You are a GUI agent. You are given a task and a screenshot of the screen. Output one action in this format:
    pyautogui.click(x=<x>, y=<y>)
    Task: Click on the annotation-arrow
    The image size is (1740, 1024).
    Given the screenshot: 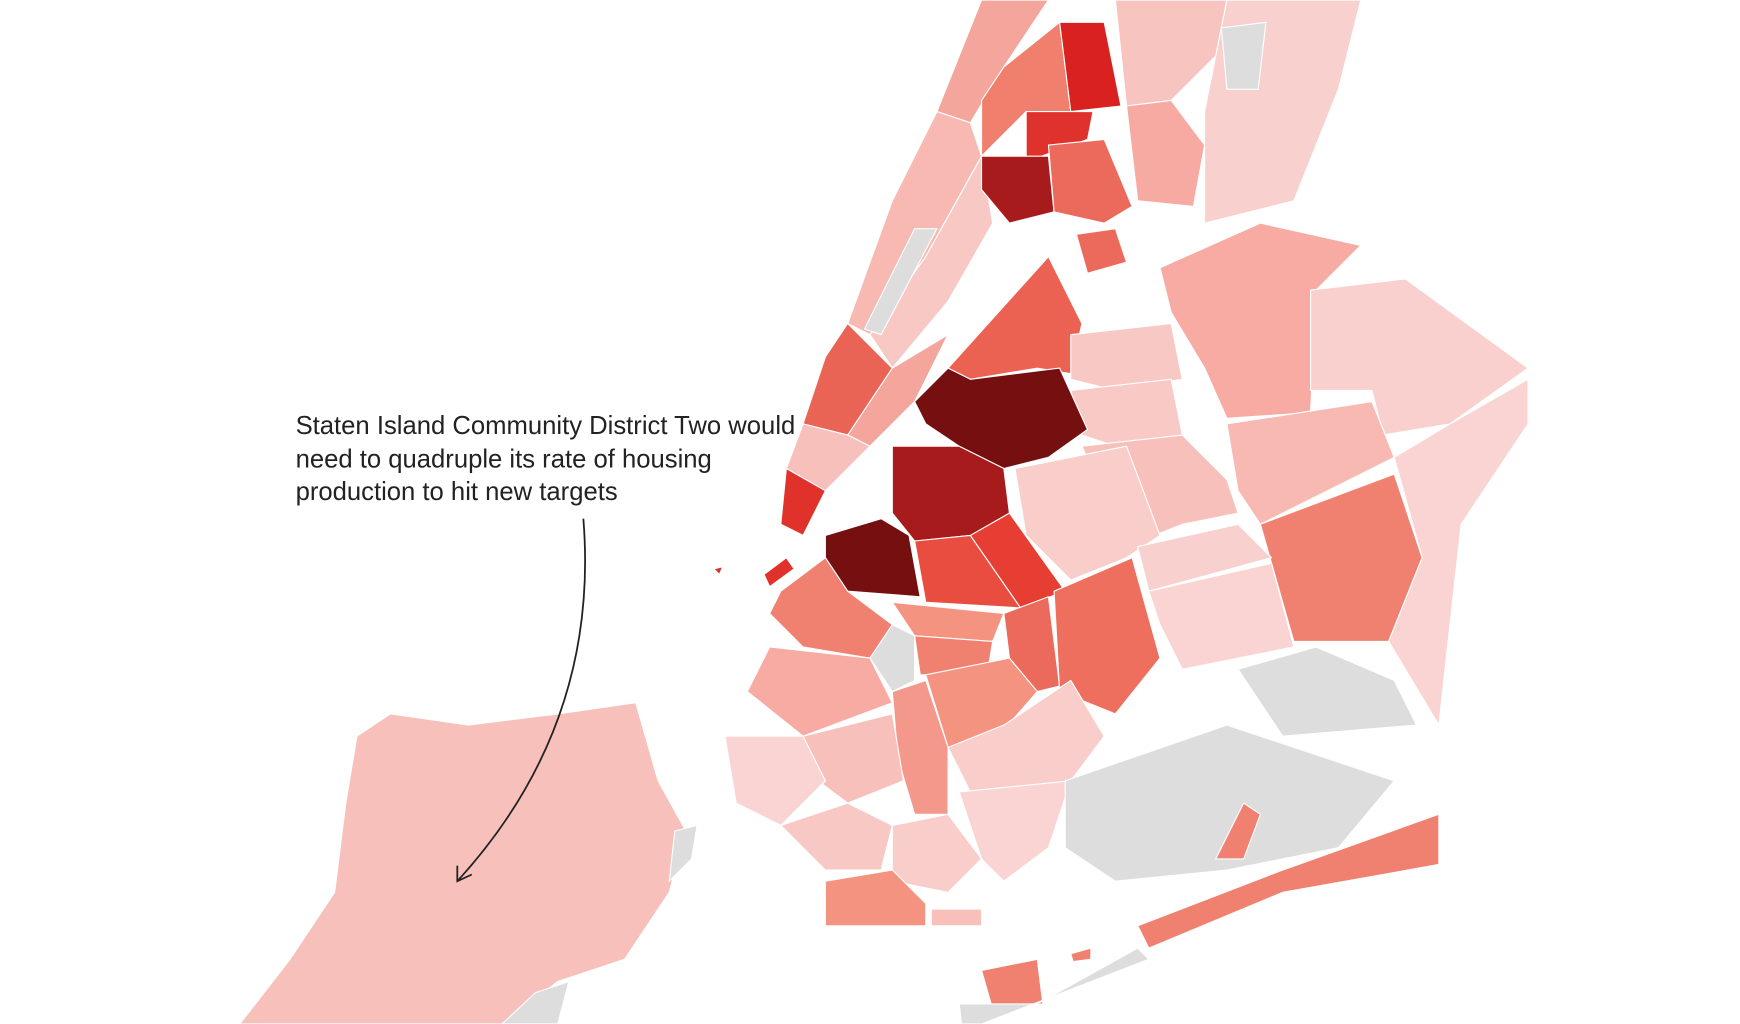 What is the action you would take?
    pyautogui.click(x=521, y=700)
    